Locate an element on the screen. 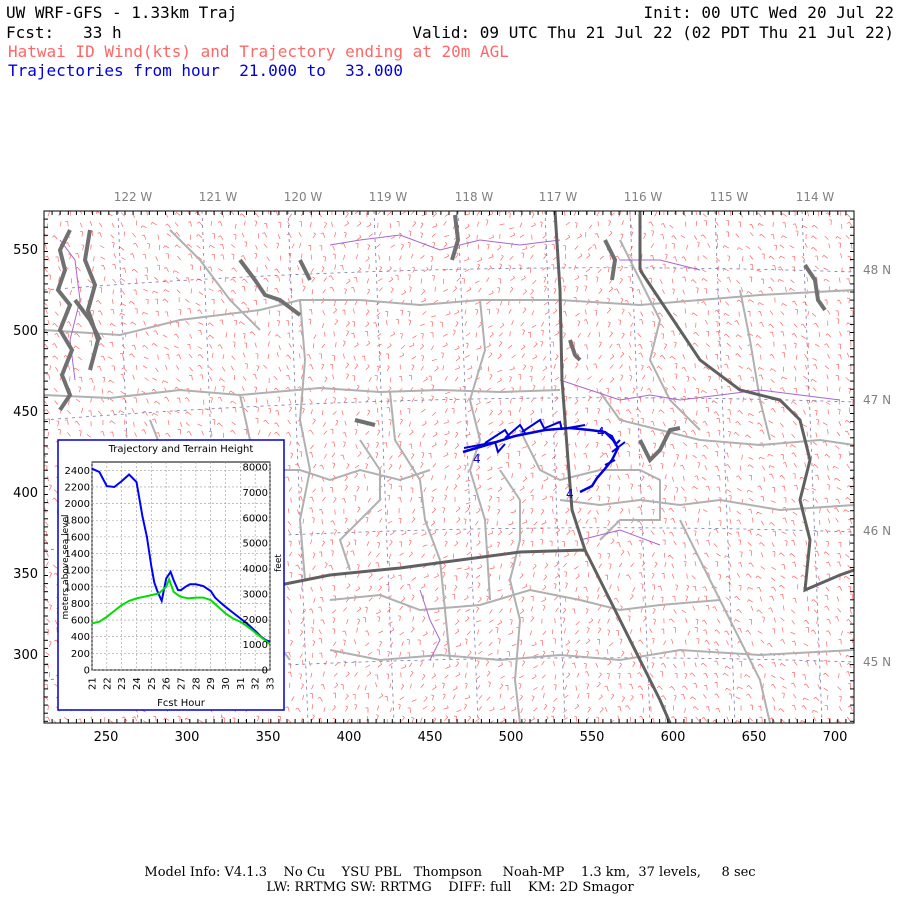 The width and height of the screenshot is (900, 900). grid-y-label: 350 is located at coordinates (25, 574).